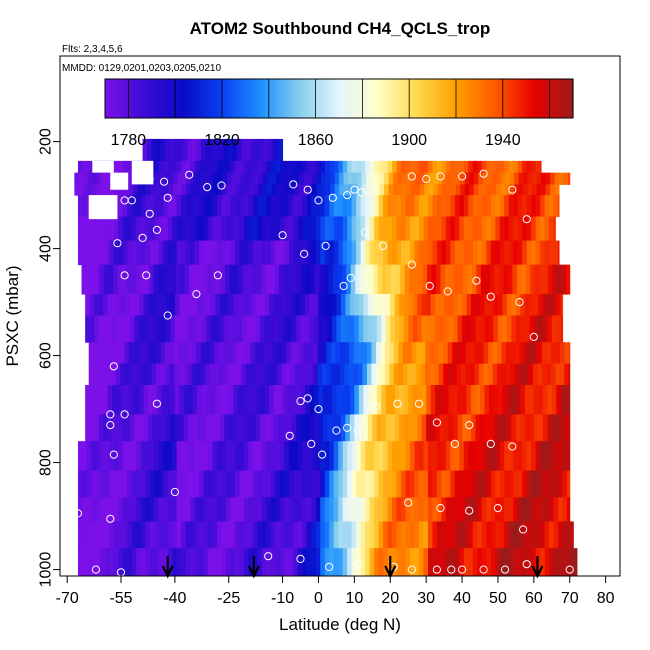  Describe the element at coordinates (316, 140) in the screenshot. I see `colorbar-tick-label: 1860` at that location.